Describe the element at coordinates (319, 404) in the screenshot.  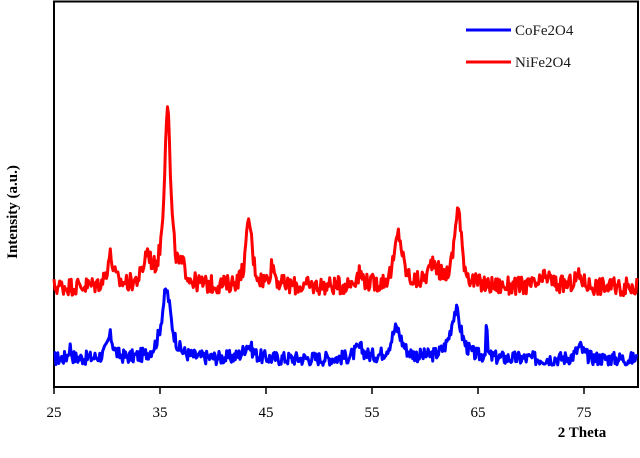
I see `x-axis-ticks: 25 35 45 55 65 75` at that location.